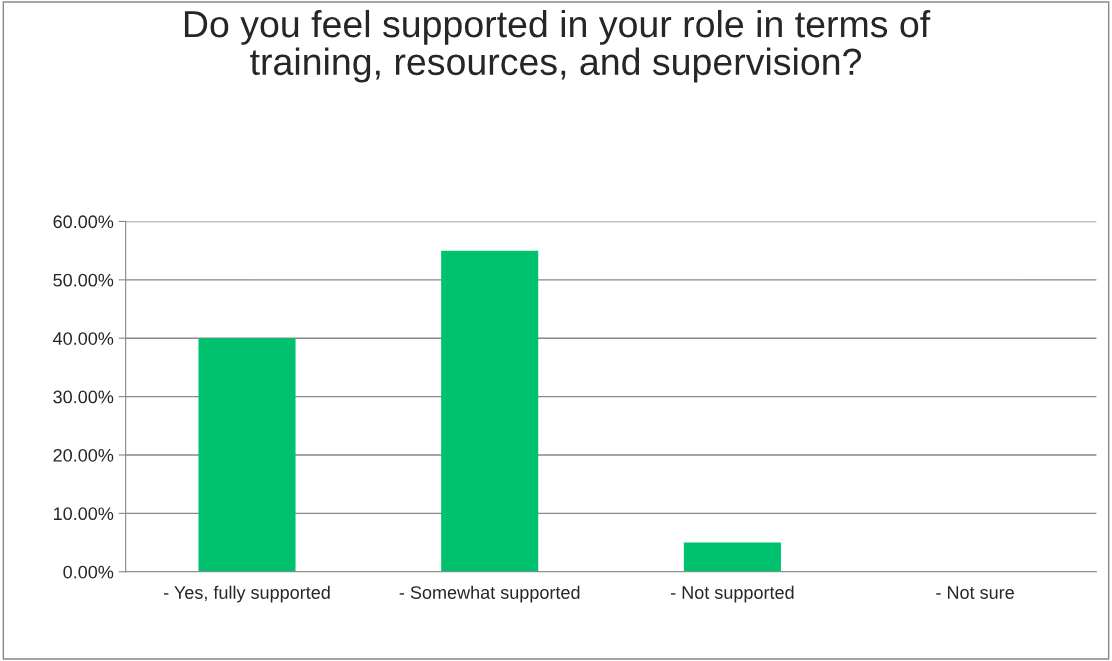  I want to click on chart-title: Do you feel supported in your role in terms of training, resources, and supervision?, so click(557, 46).